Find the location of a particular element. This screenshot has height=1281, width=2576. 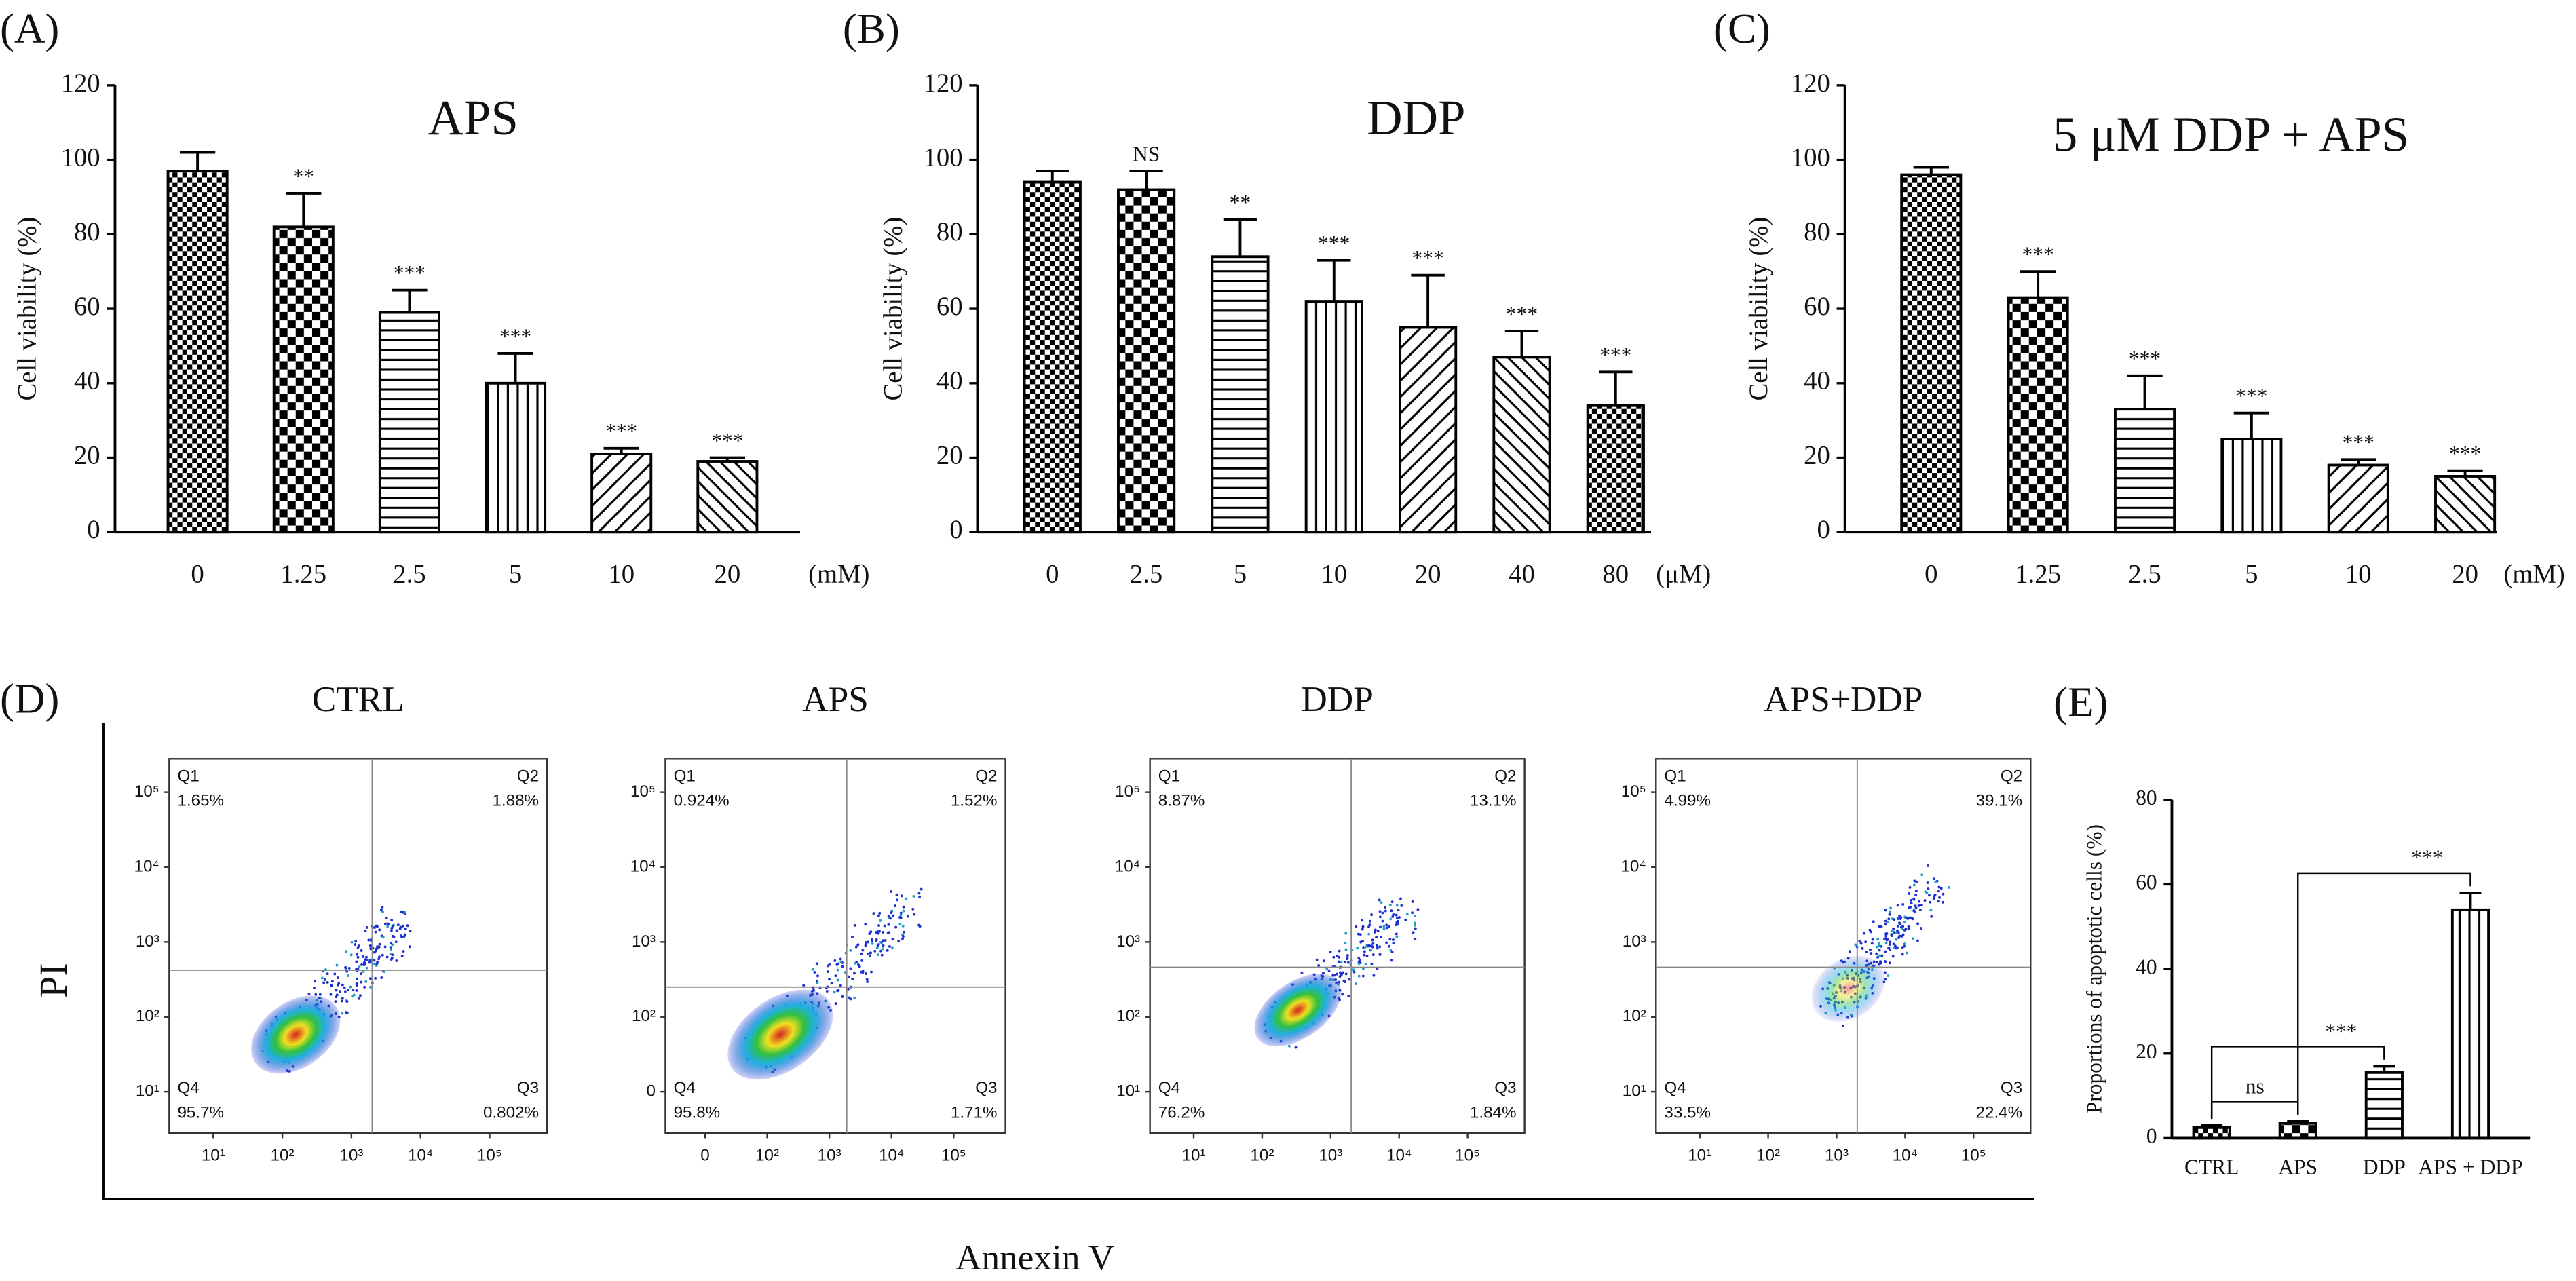

comparison-bracket is located at coordinates (2384, 993).